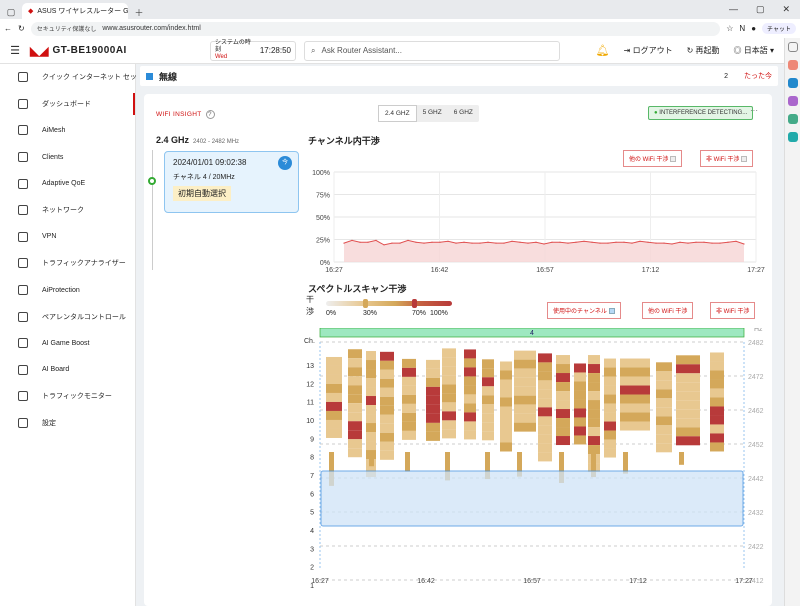 This screenshot has width=800, height=606. Describe the element at coordinates (285, 163) in the screenshot. I see `now-badge: 今` at that location.